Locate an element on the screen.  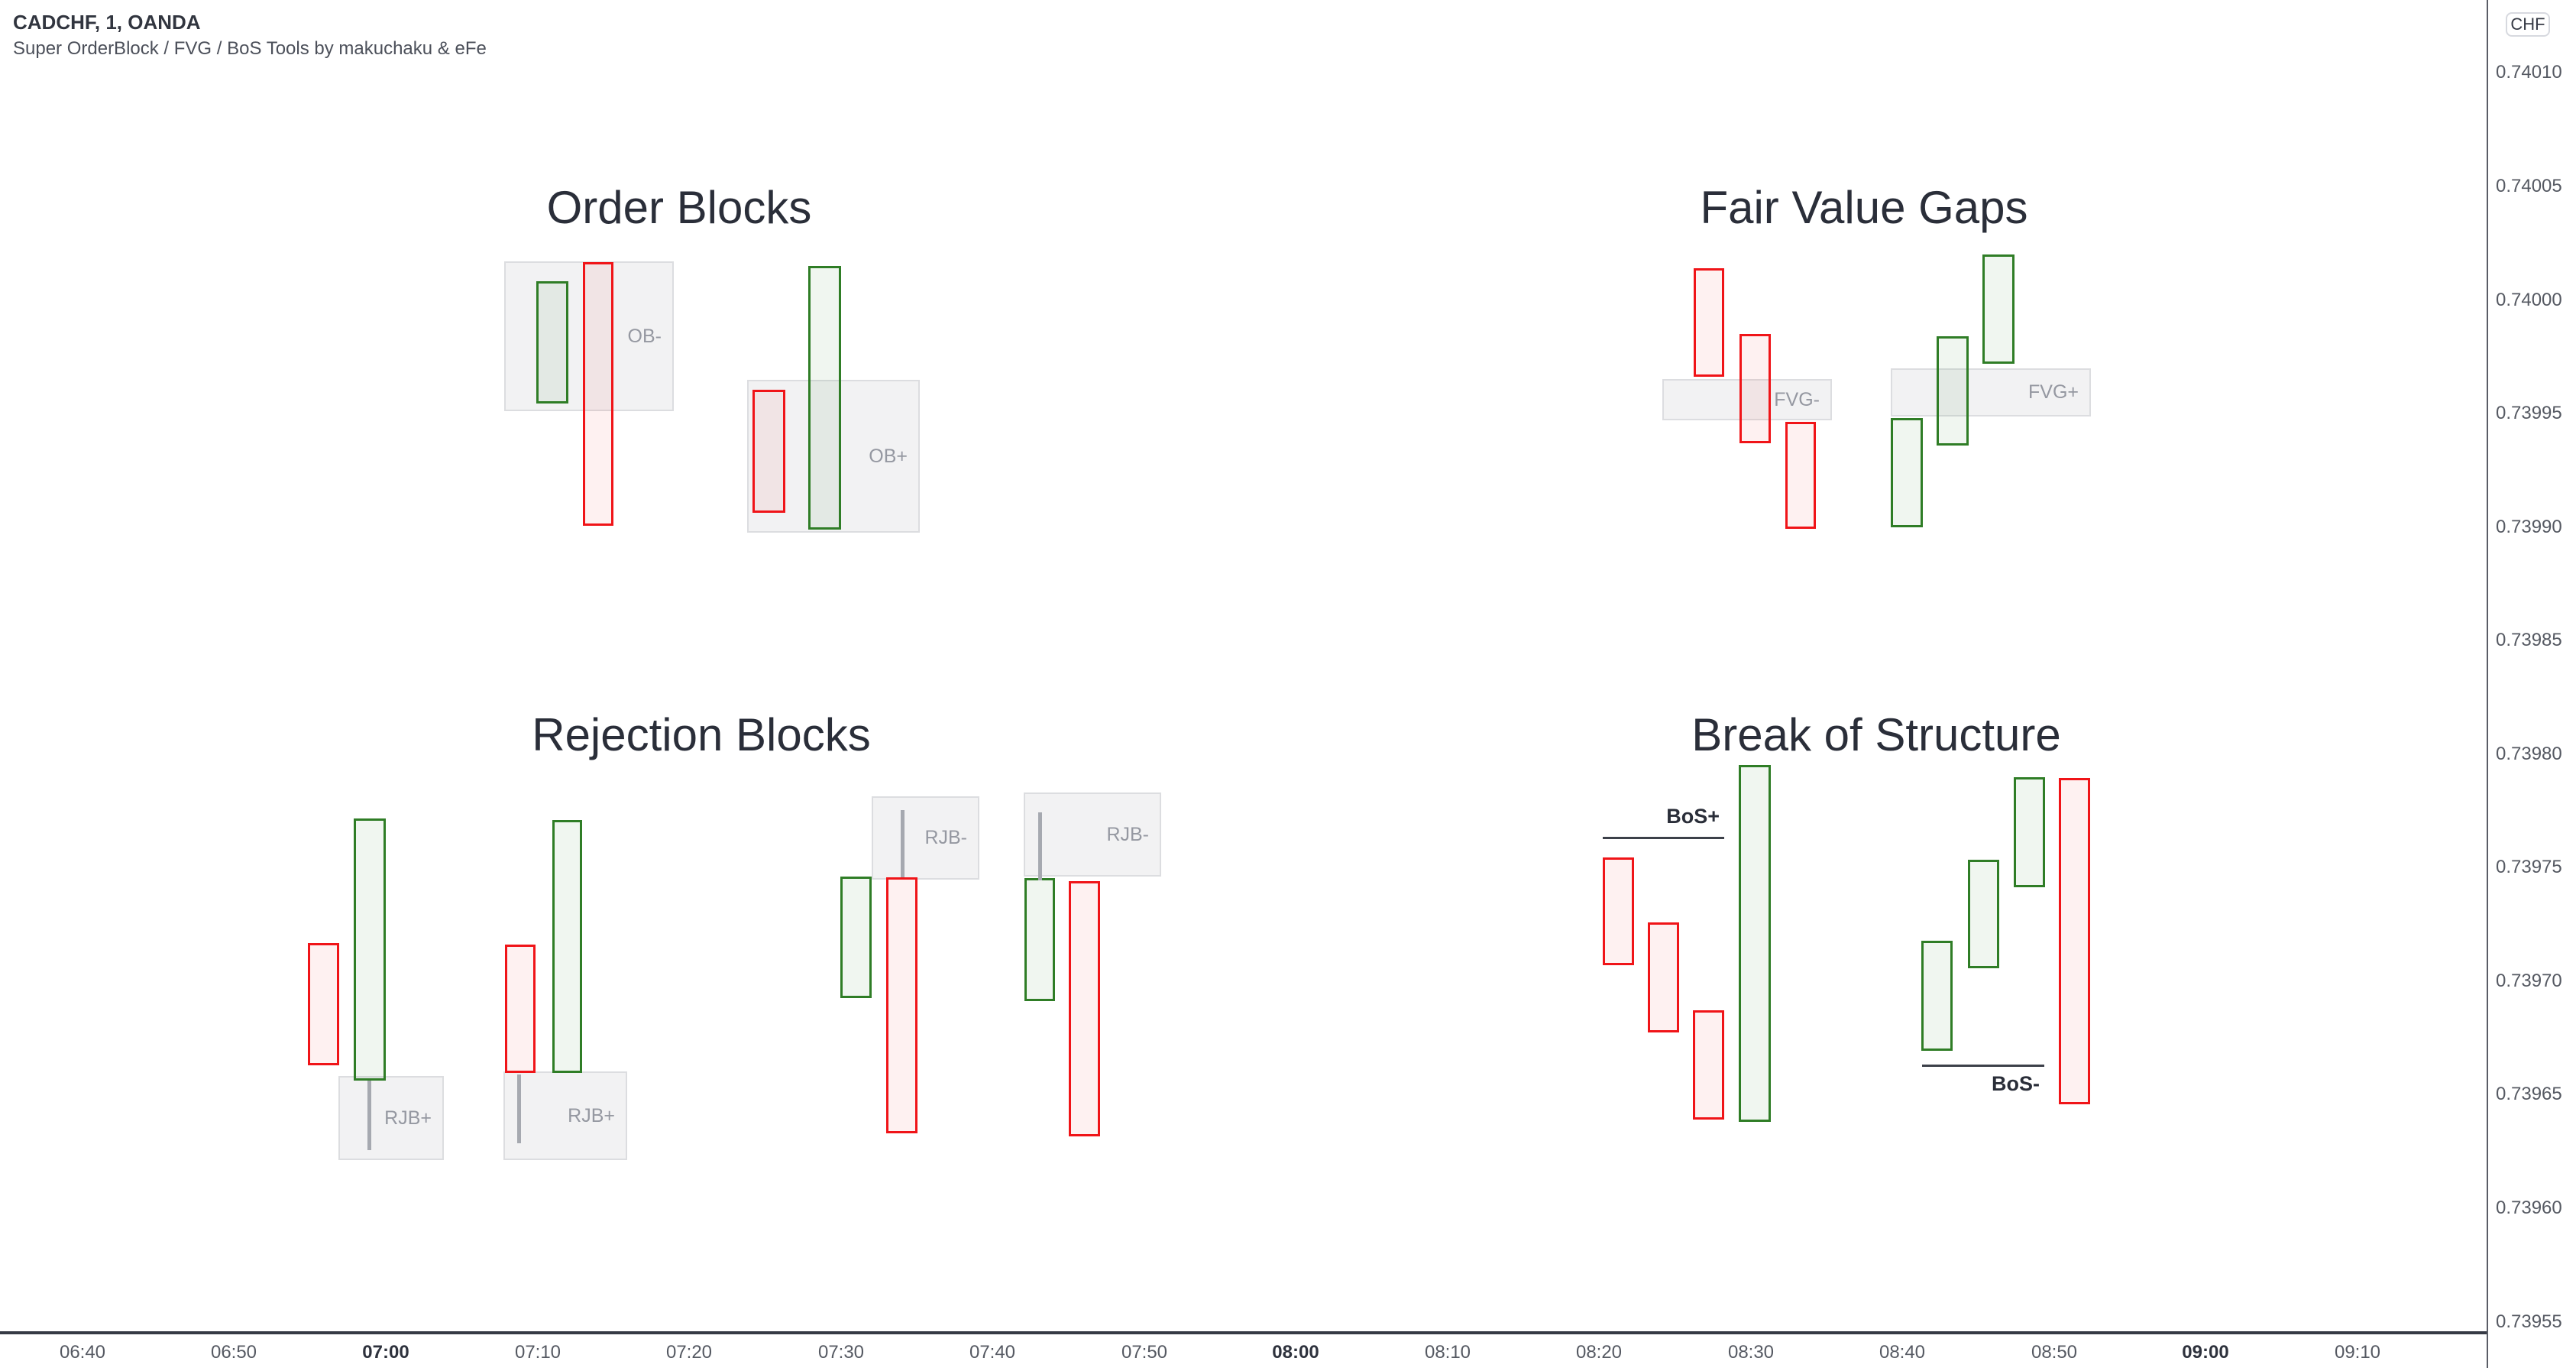
time-tick-label: 07:30 is located at coordinates (841, 1352).